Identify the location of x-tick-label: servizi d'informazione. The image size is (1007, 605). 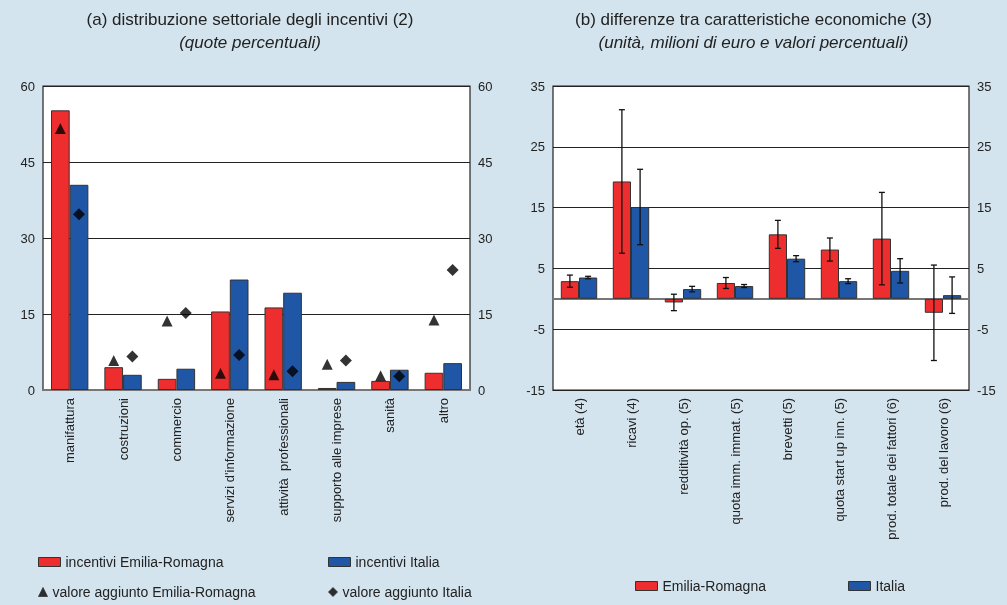
(230, 460).